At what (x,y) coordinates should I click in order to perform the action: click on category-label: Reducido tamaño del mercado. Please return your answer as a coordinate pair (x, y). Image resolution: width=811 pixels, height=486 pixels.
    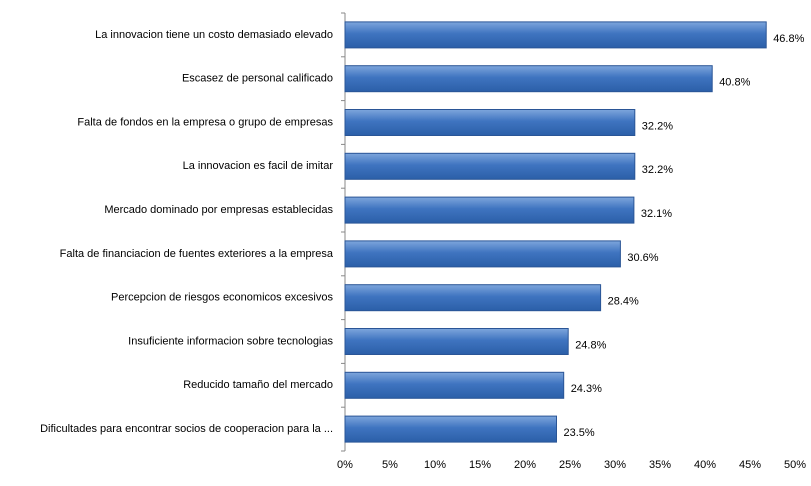
    Looking at the image, I should click on (258, 385).